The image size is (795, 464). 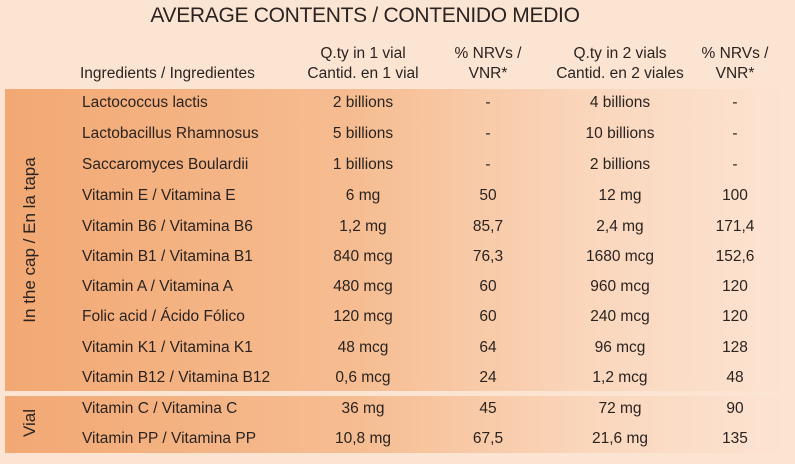 What do you see at coordinates (167, 226) in the screenshot?
I see `ingredient-name: Vitamin B6 / Vitamina B6` at bounding box center [167, 226].